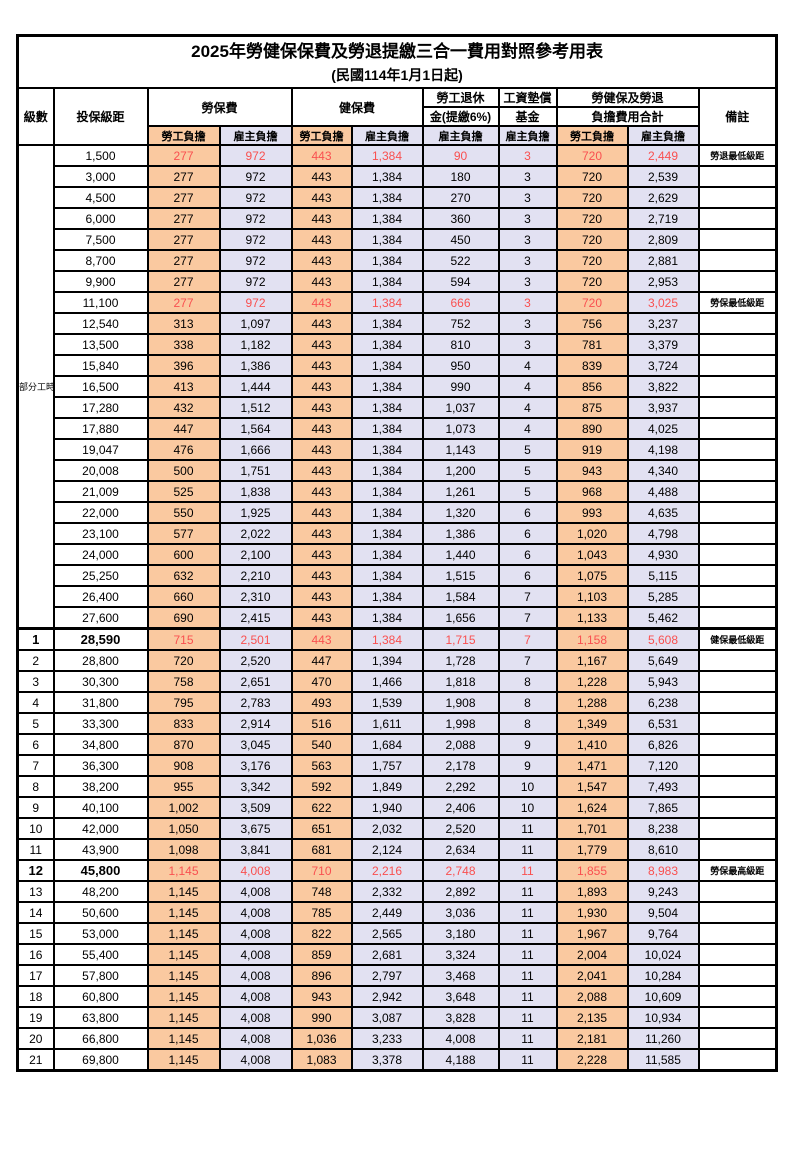  Describe the element at coordinates (387, 870) in the screenshot. I see `cell-health-employer: 2,216` at that location.